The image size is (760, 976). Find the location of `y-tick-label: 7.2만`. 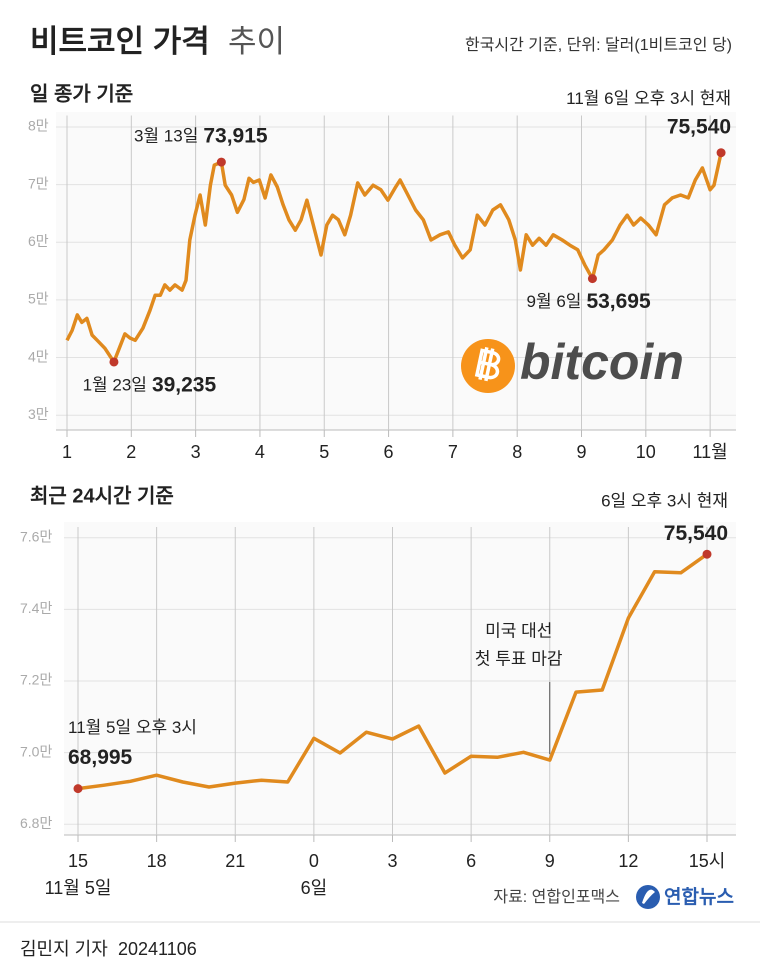

y-tick-label: 7.2만 is located at coordinates (36, 680).